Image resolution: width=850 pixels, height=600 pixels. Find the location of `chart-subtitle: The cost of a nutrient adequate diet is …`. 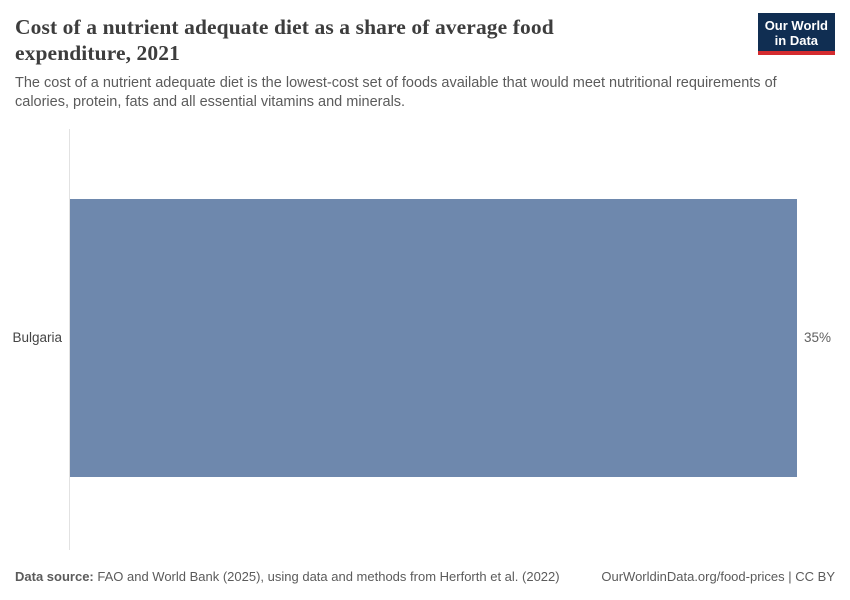

chart-subtitle: The cost of a nutrient adequate diet is … is located at coordinates (396, 92).